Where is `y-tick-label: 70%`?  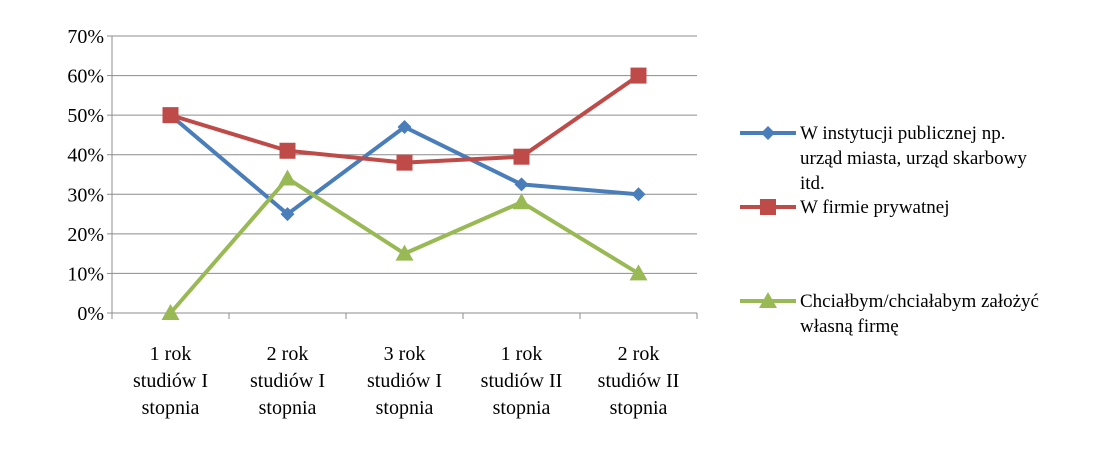
y-tick-label: 70% is located at coordinates (85, 37).